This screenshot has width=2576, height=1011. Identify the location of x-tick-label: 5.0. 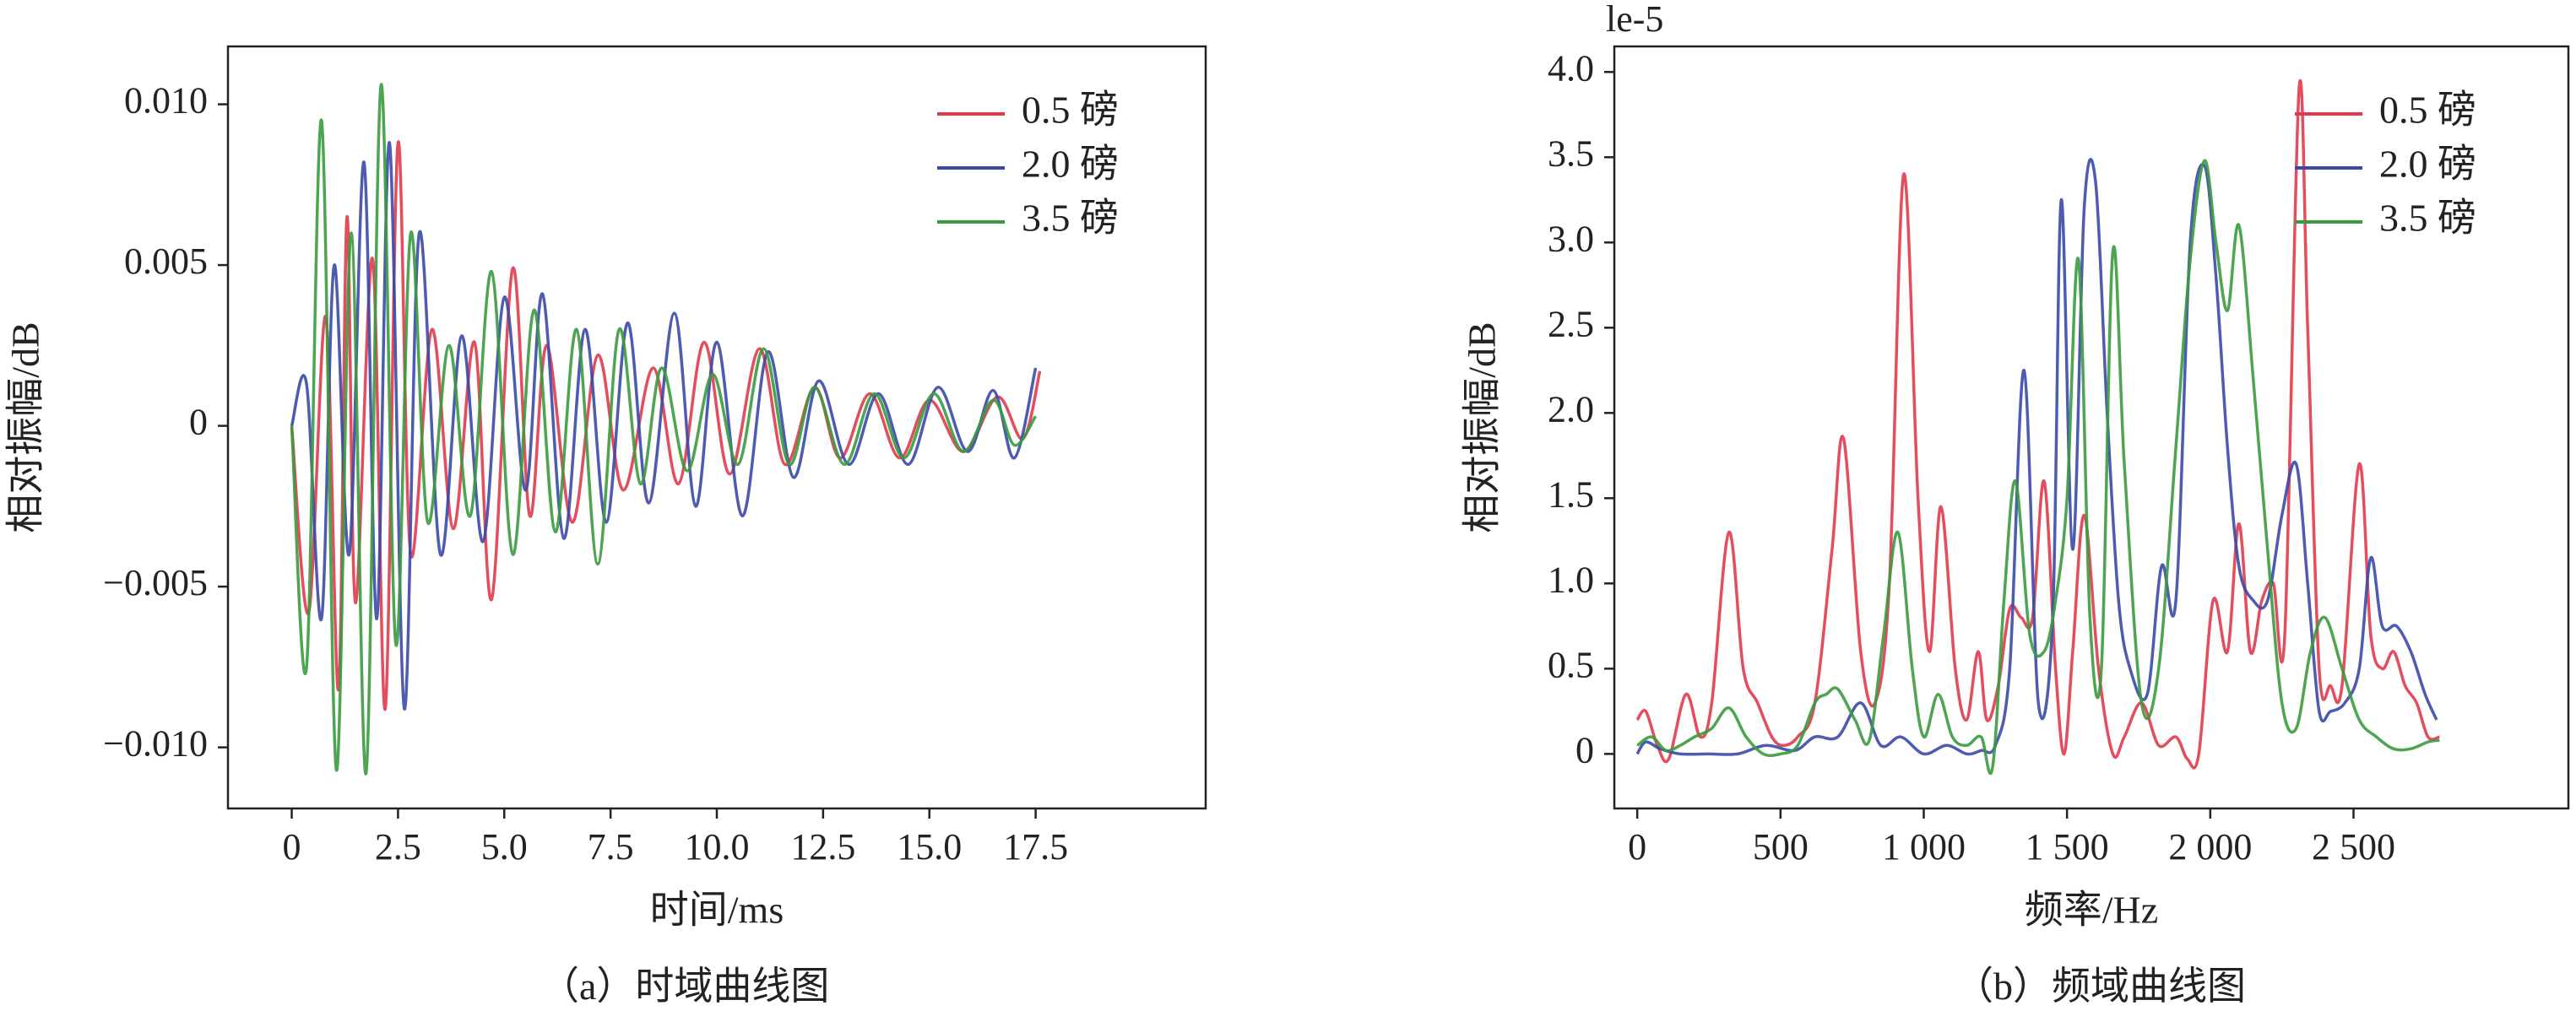
(505, 847).